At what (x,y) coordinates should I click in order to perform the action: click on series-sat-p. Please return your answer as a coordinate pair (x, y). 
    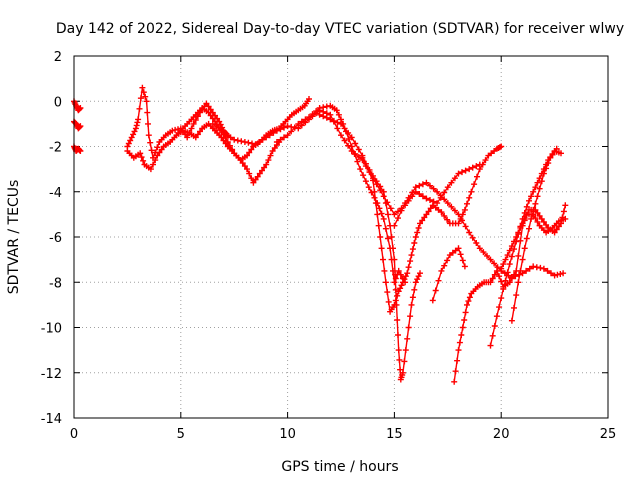
    Looking at the image, I should click on (533, 241).